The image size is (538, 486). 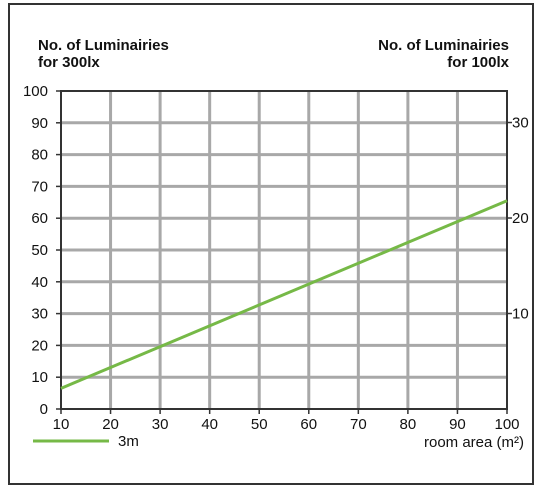 I want to click on y-right-tick-label-10: 10, so click(x=520, y=314).